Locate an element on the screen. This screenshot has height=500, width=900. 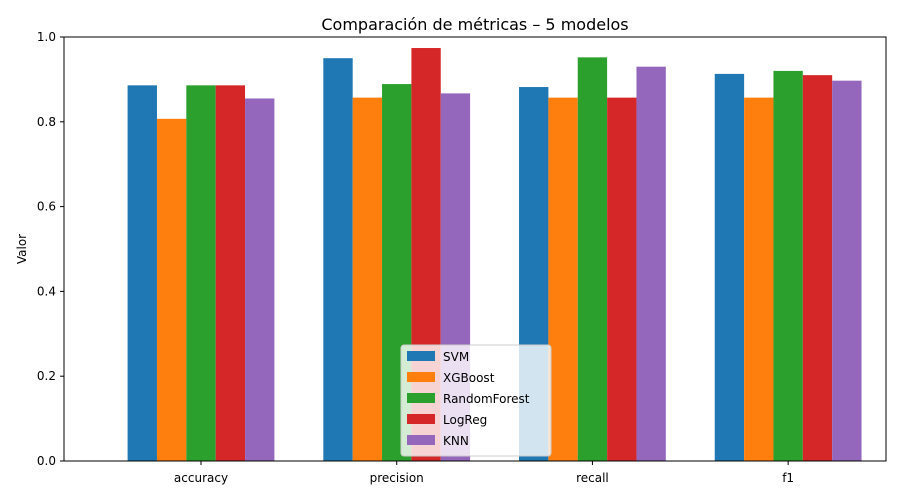
legend-label: LogReg is located at coordinates (465, 420).